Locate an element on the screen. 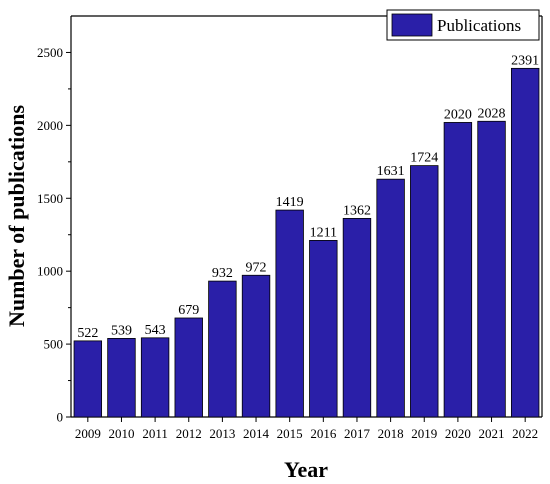 The image size is (550, 484). x-tick-label-2018: 2018 is located at coordinates (391, 433).